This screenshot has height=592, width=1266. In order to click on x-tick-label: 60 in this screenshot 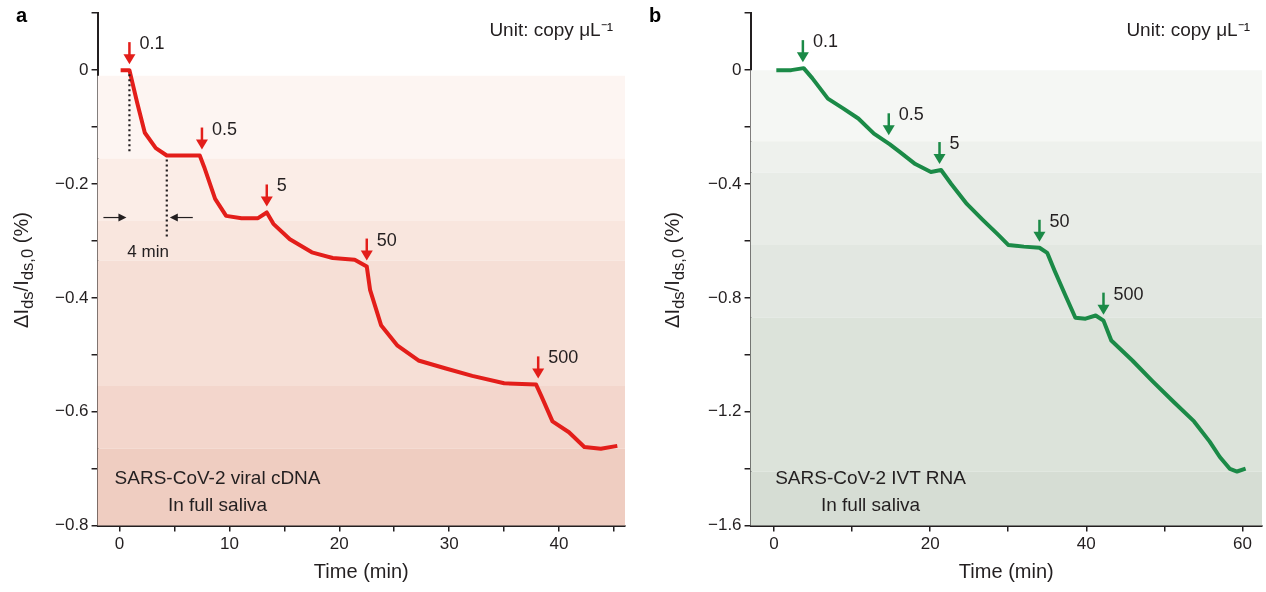, I will do `click(1242, 544)`.